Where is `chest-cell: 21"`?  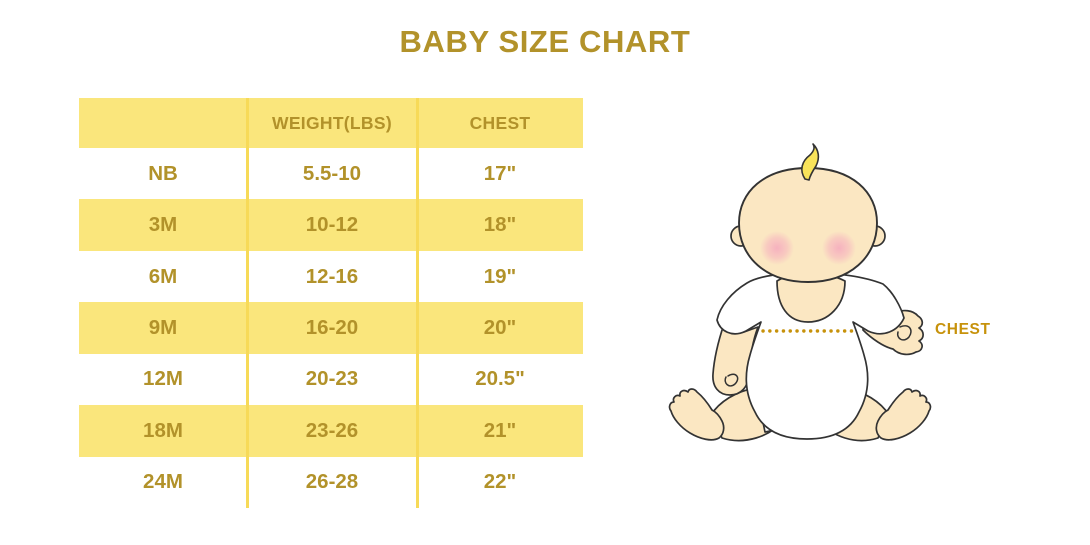
chest-cell: 21" is located at coordinates (500, 430).